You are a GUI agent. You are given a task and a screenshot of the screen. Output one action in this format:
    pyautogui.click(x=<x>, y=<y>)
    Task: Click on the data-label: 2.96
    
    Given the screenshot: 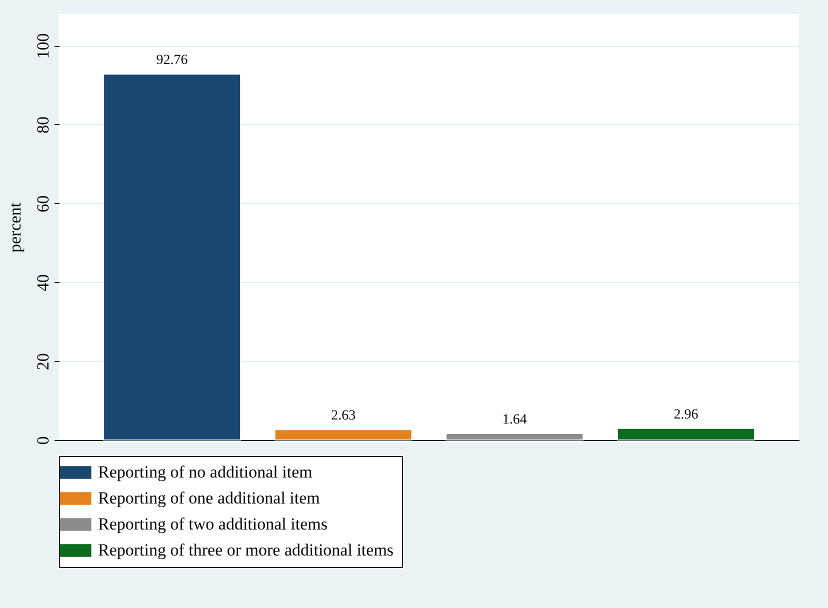 What is the action you would take?
    pyautogui.click(x=686, y=414)
    